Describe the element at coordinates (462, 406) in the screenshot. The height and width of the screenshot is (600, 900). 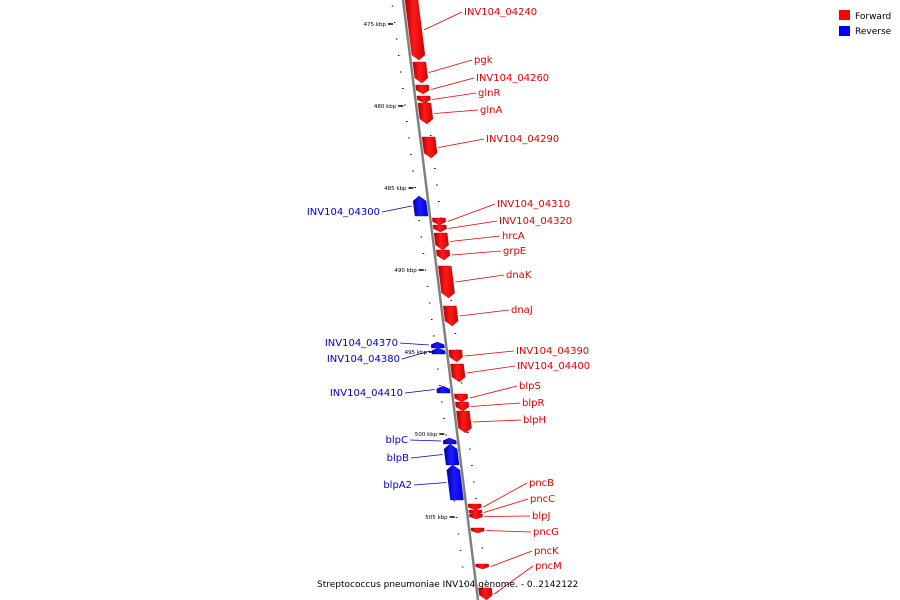
I see `gene-glyph-blpR` at that location.